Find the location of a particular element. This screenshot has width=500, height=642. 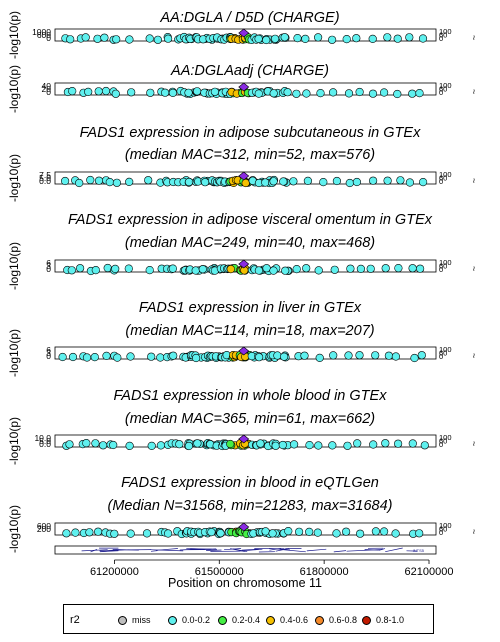

legend-item: 0.6-0.8 is located at coordinates (336, 620).